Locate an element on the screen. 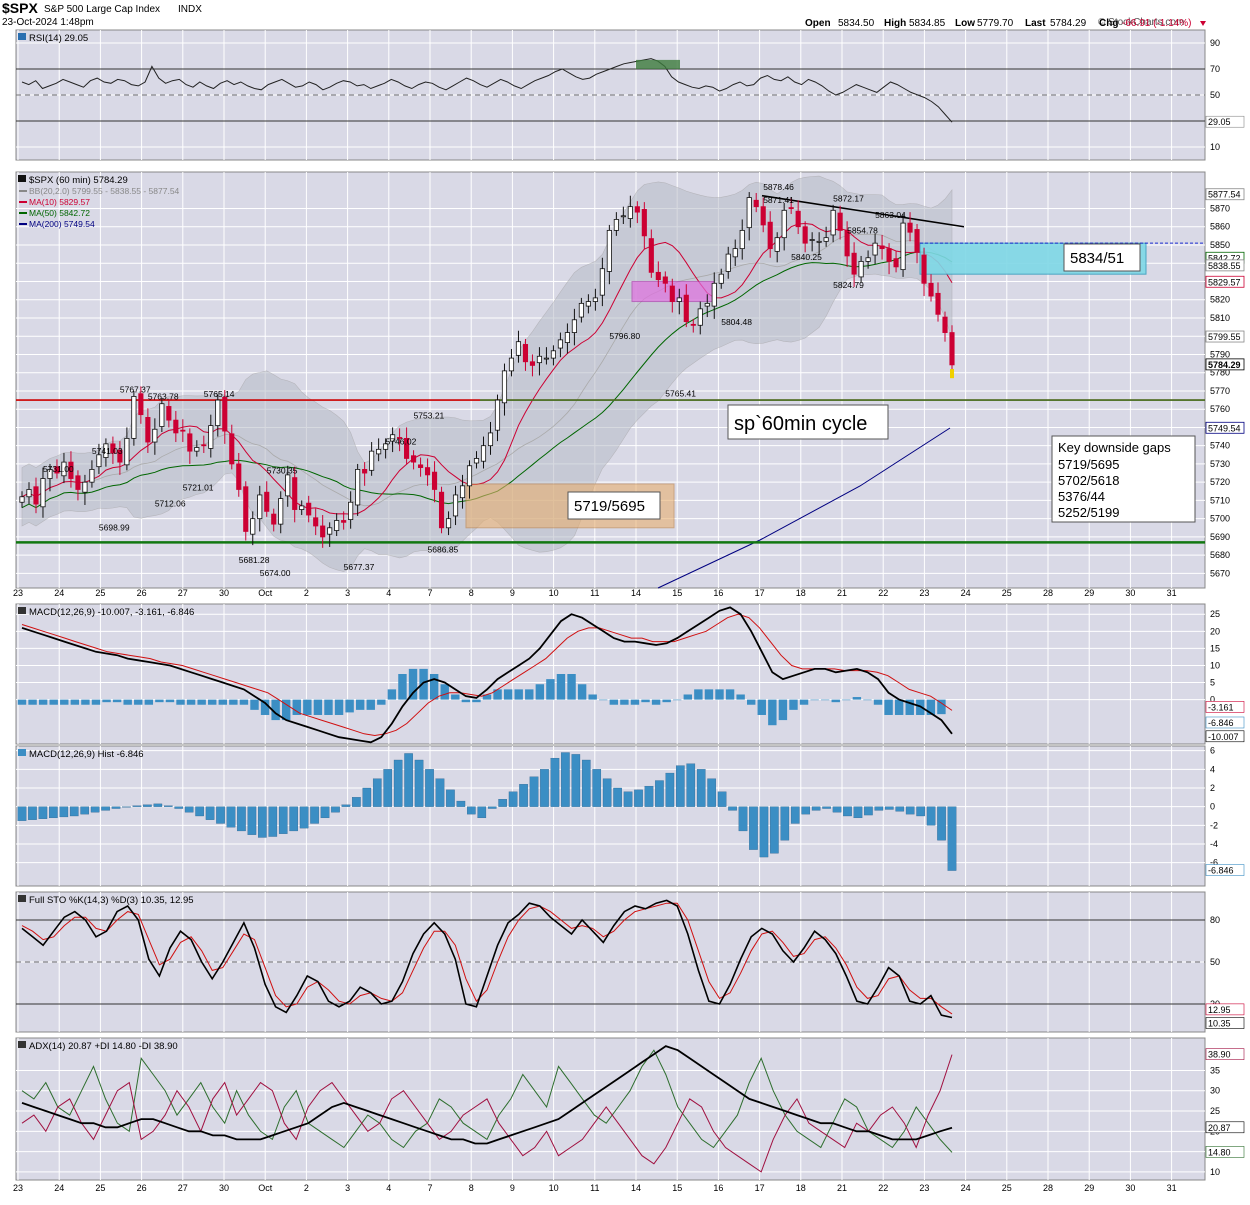 The width and height of the screenshot is (1250, 1205). x-tick-label: 27 is located at coordinates (183, 593).